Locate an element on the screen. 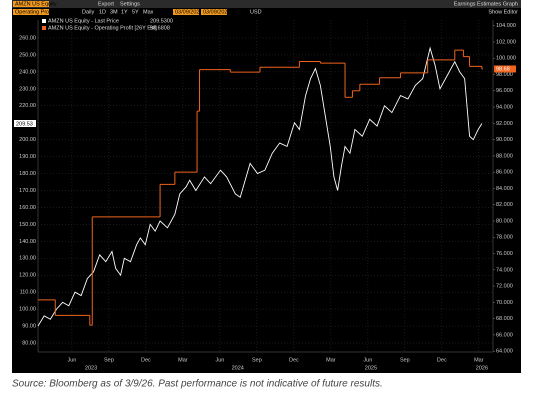 This screenshot has width=534, height=400. y2-tick-label: 100.000 is located at coordinates (506, 59).